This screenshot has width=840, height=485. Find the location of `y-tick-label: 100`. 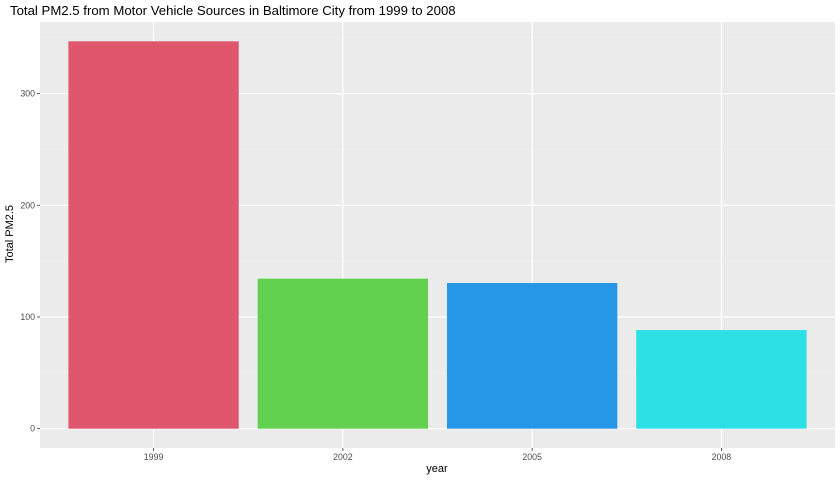

y-tick-label: 100 is located at coordinates (27, 317).